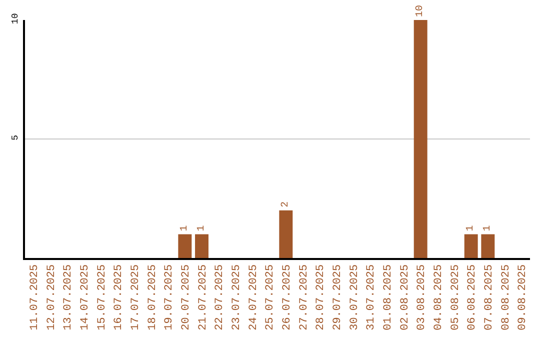 The width and height of the screenshot is (540, 340). I want to click on x-tick-label: 06.08.2025, so click(472, 297).